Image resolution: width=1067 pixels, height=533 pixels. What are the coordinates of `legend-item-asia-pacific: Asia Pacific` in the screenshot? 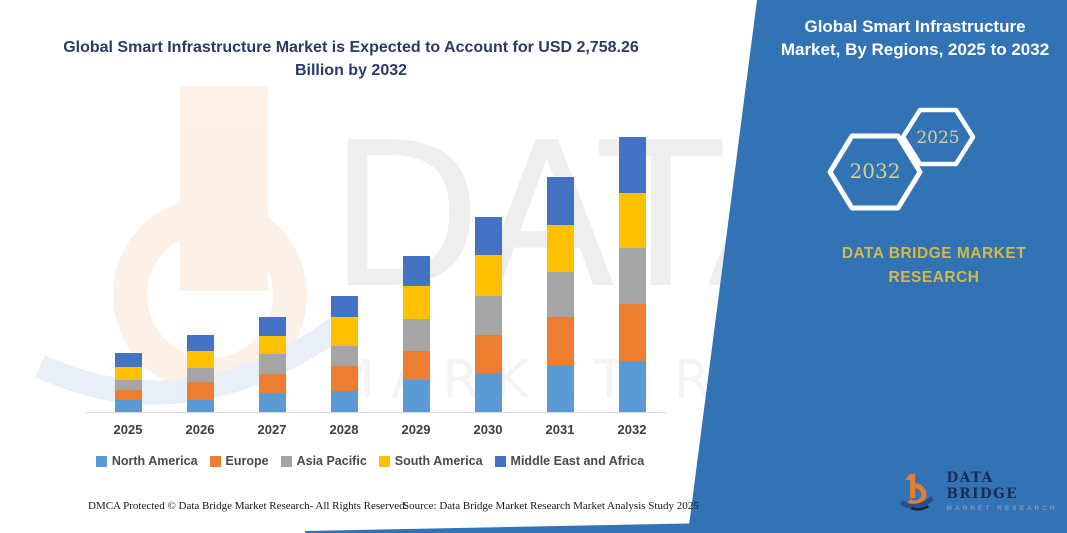 It's located at (323, 461).